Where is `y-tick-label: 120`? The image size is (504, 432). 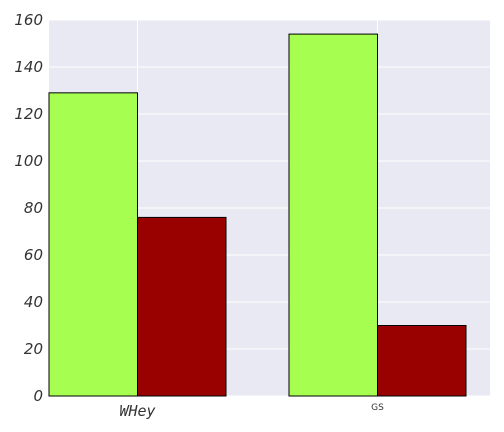
y-tick-label: 120 is located at coordinates (28, 114).